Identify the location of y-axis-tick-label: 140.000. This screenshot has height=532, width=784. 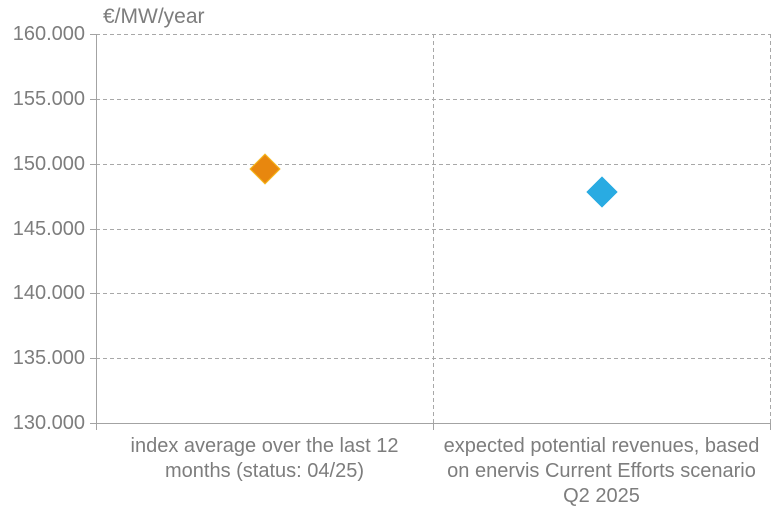
(48, 293).